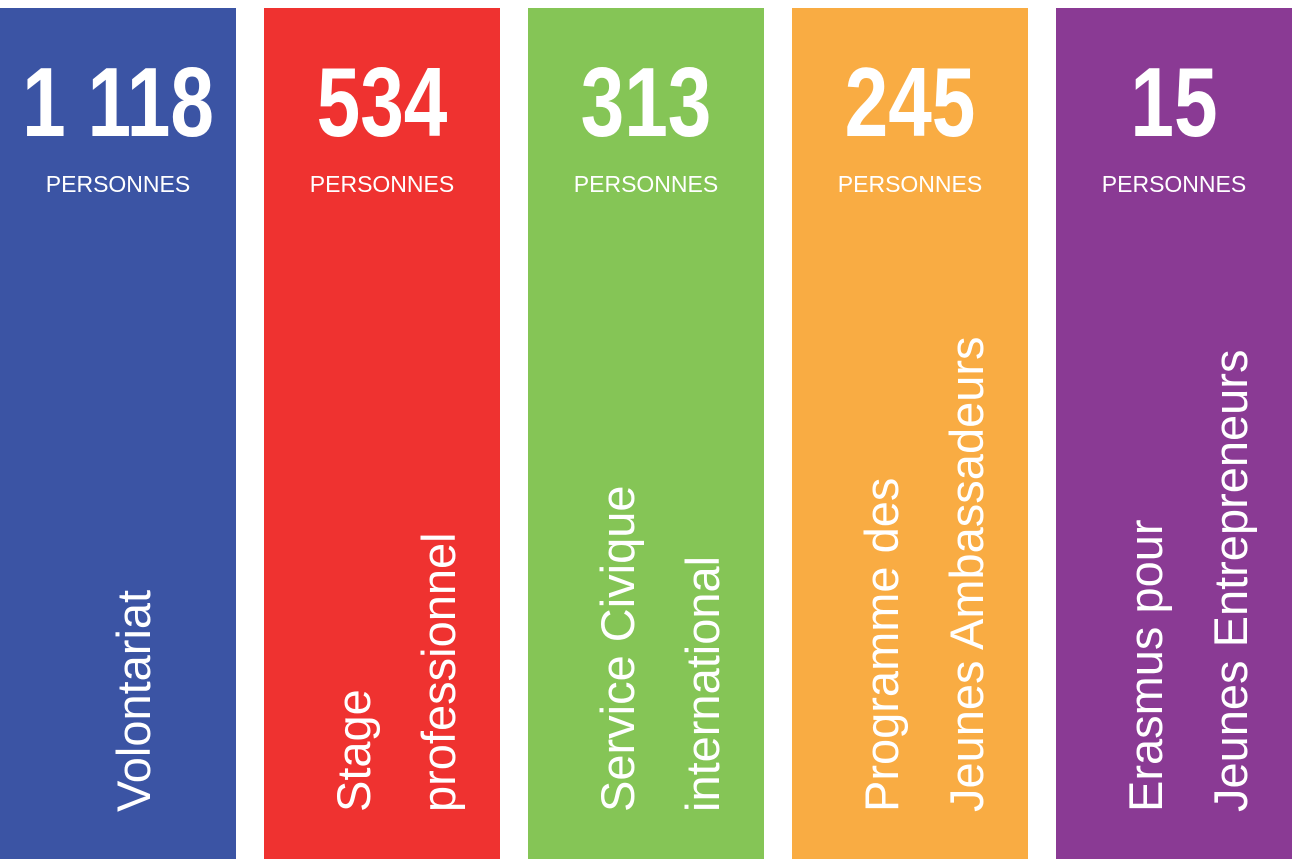 This screenshot has width=1292, height=859. What do you see at coordinates (1230, 581) in the screenshot?
I see `label-line: Jeunes Entrepreneurs` at bounding box center [1230, 581].